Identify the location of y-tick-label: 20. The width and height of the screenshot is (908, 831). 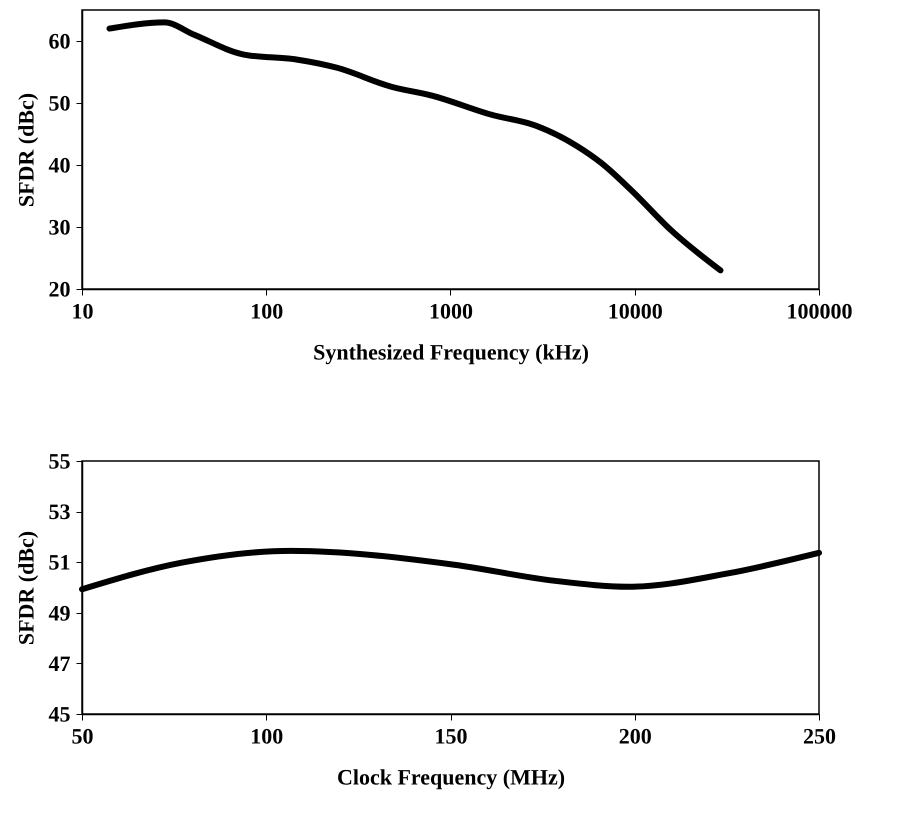
(59, 289).